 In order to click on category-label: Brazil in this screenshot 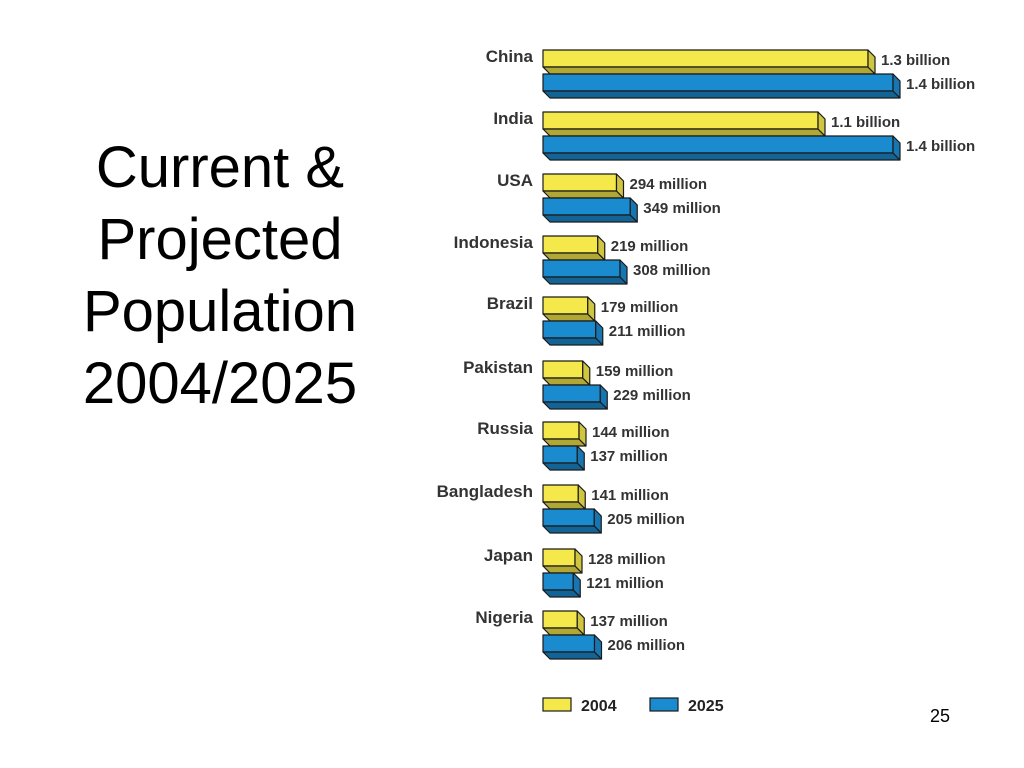, I will do `click(510, 303)`.